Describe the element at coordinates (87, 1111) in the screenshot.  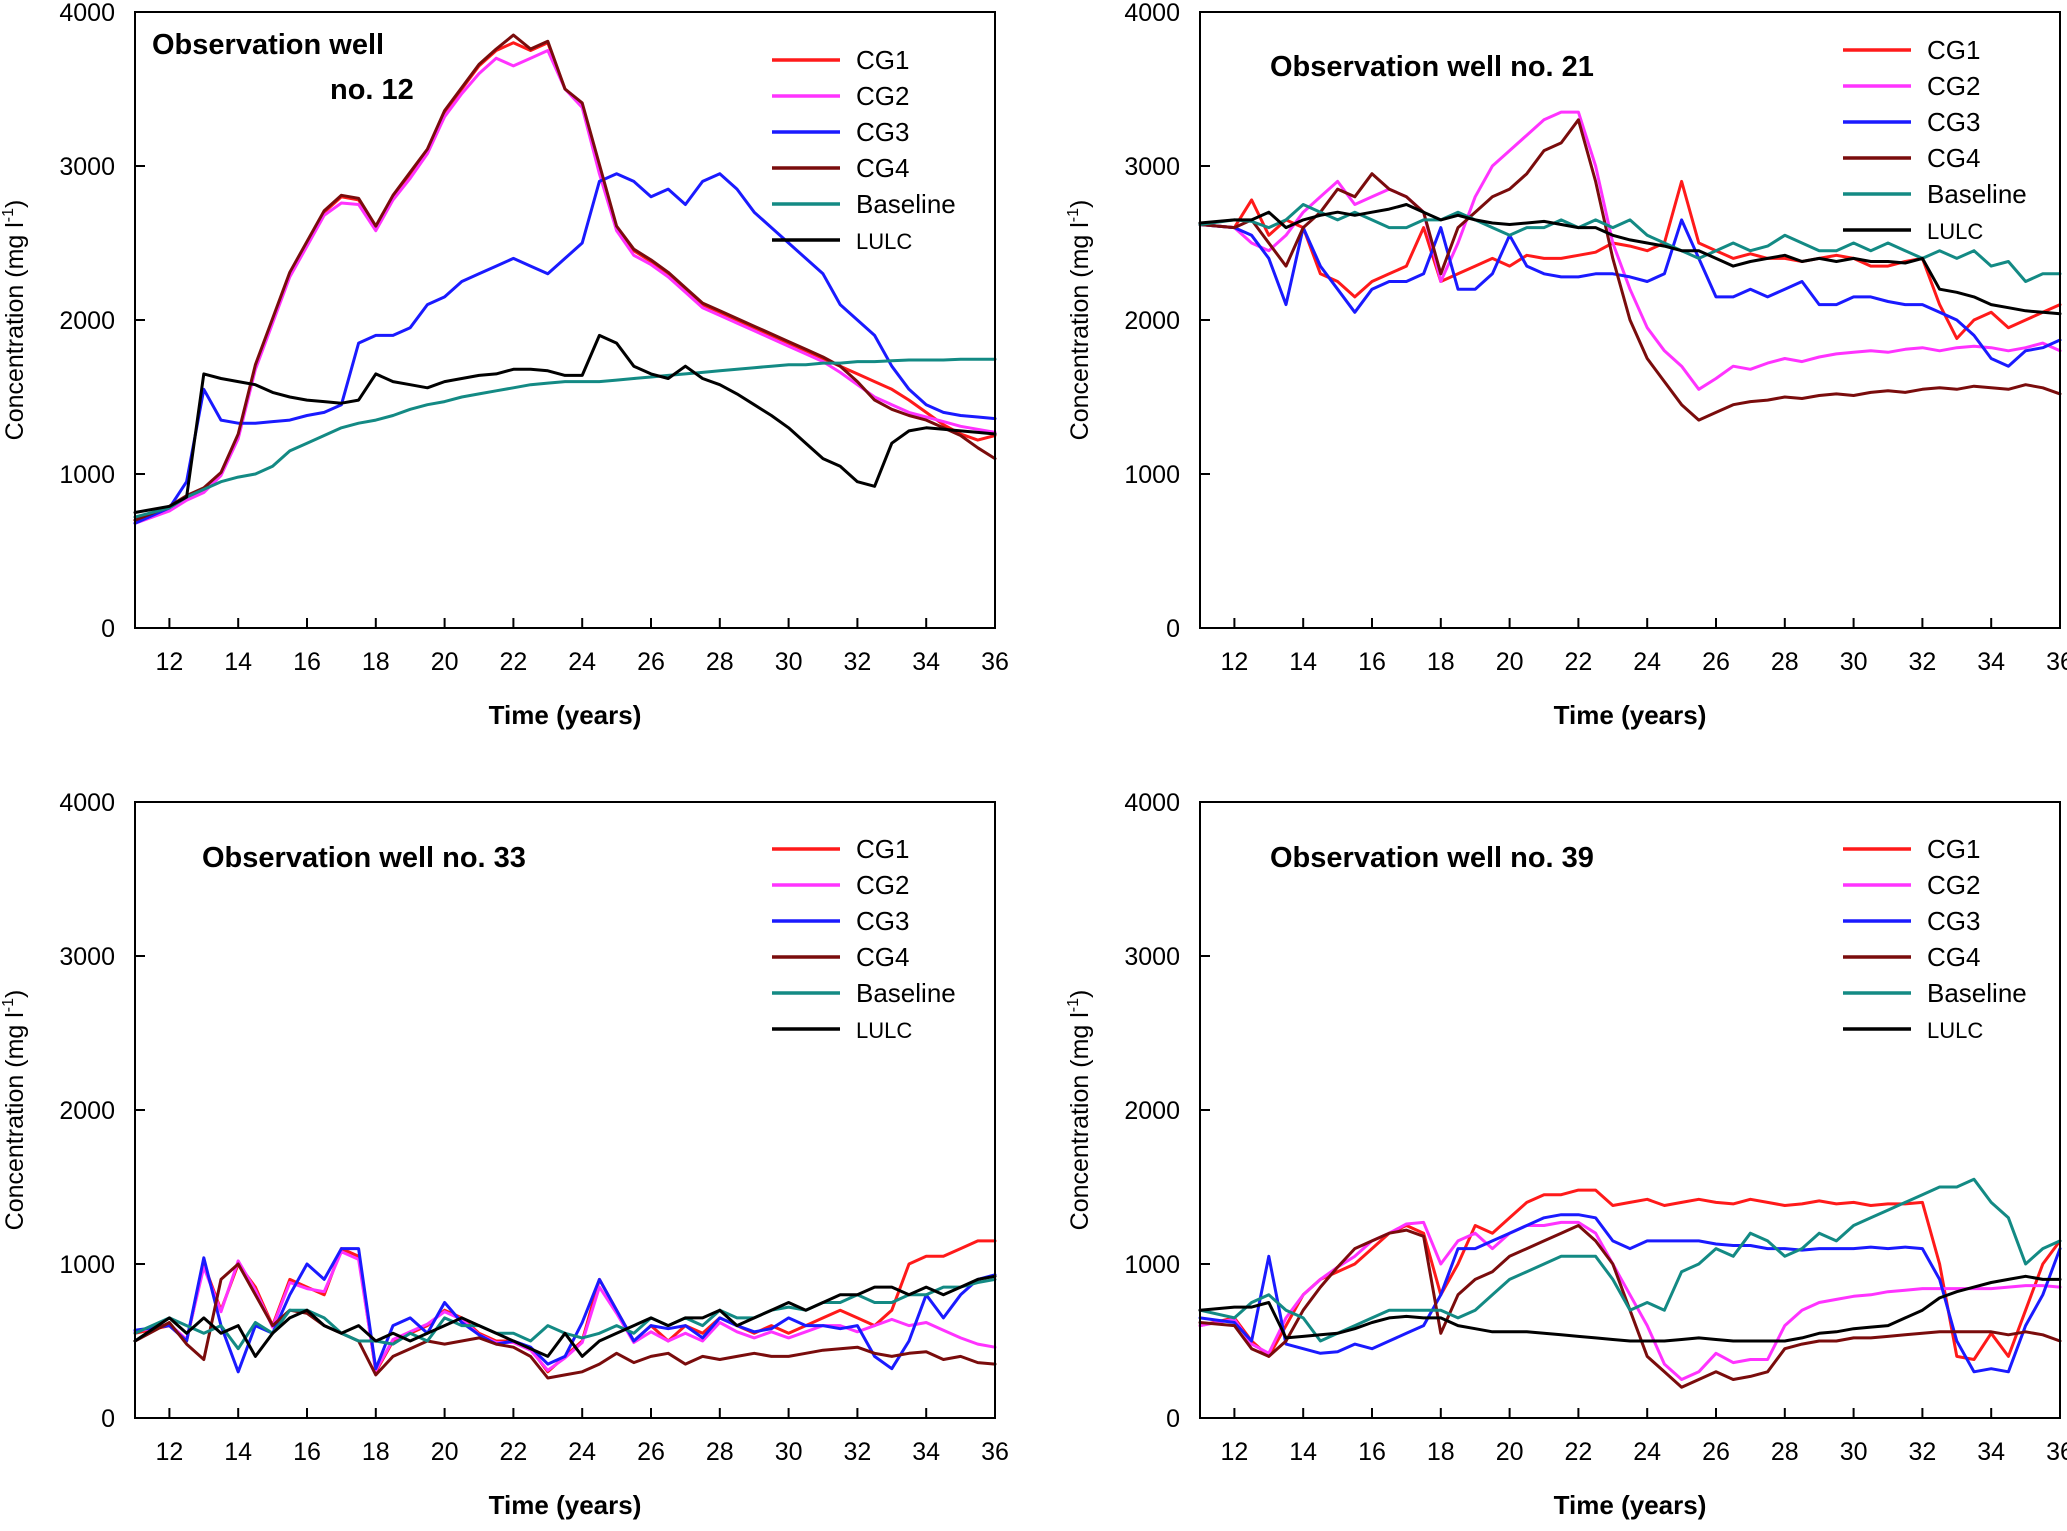
I see `y-tick-label: 2000` at that location.